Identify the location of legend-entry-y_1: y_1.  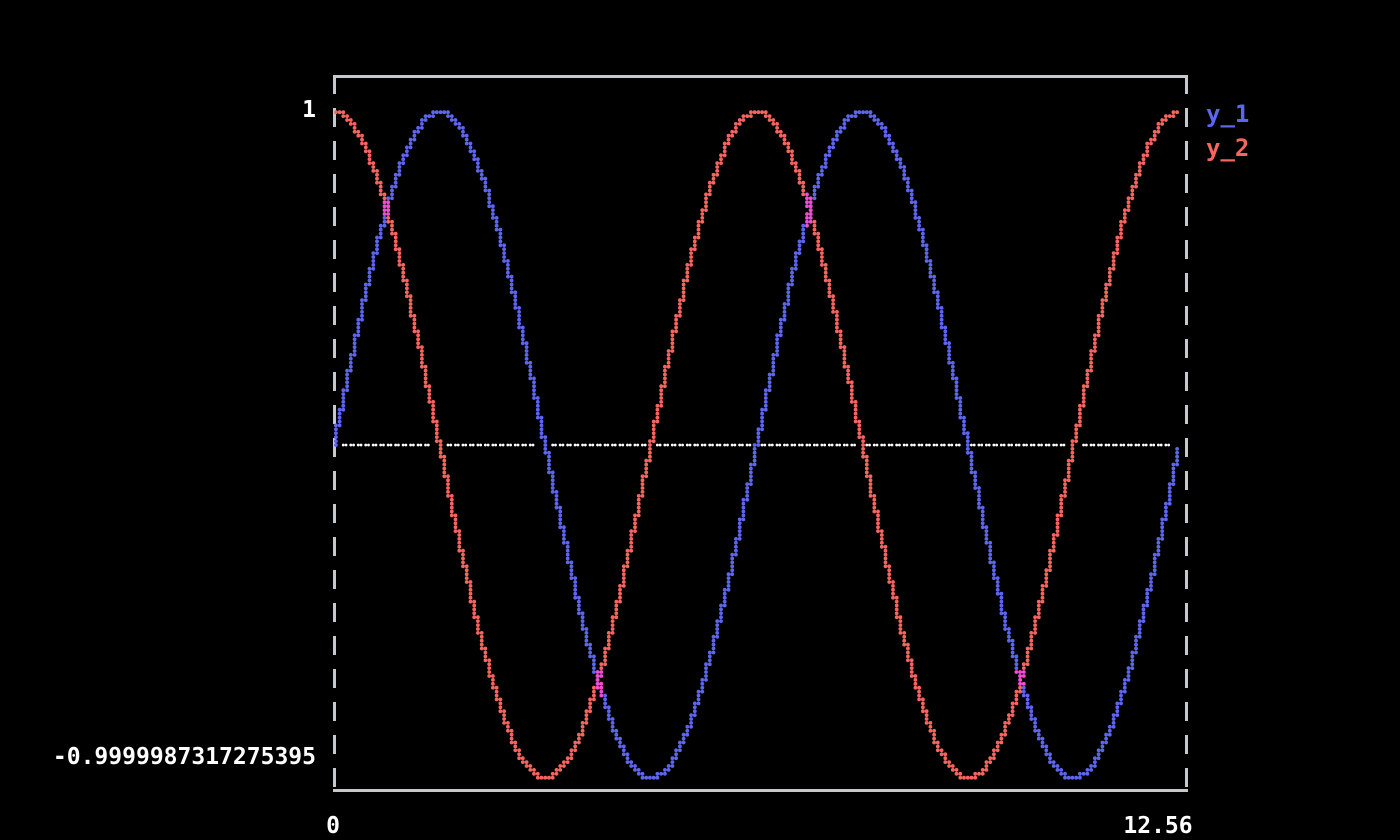
(1228, 114).